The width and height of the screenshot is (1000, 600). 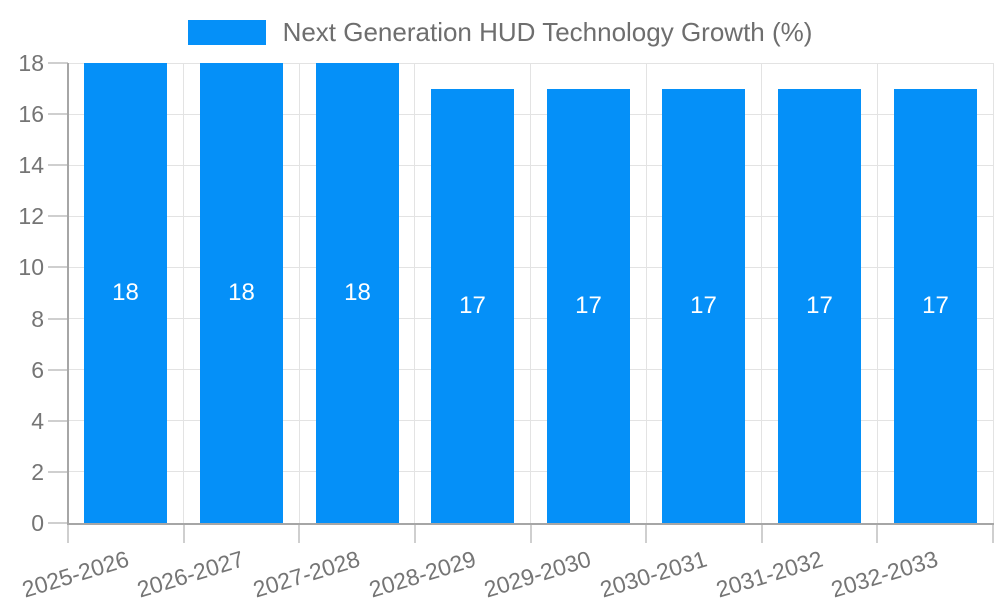 What do you see at coordinates (538, 572) in the screenshot?
I see `x-tick-label: 2029-2030` at bounding box center [538, 572].